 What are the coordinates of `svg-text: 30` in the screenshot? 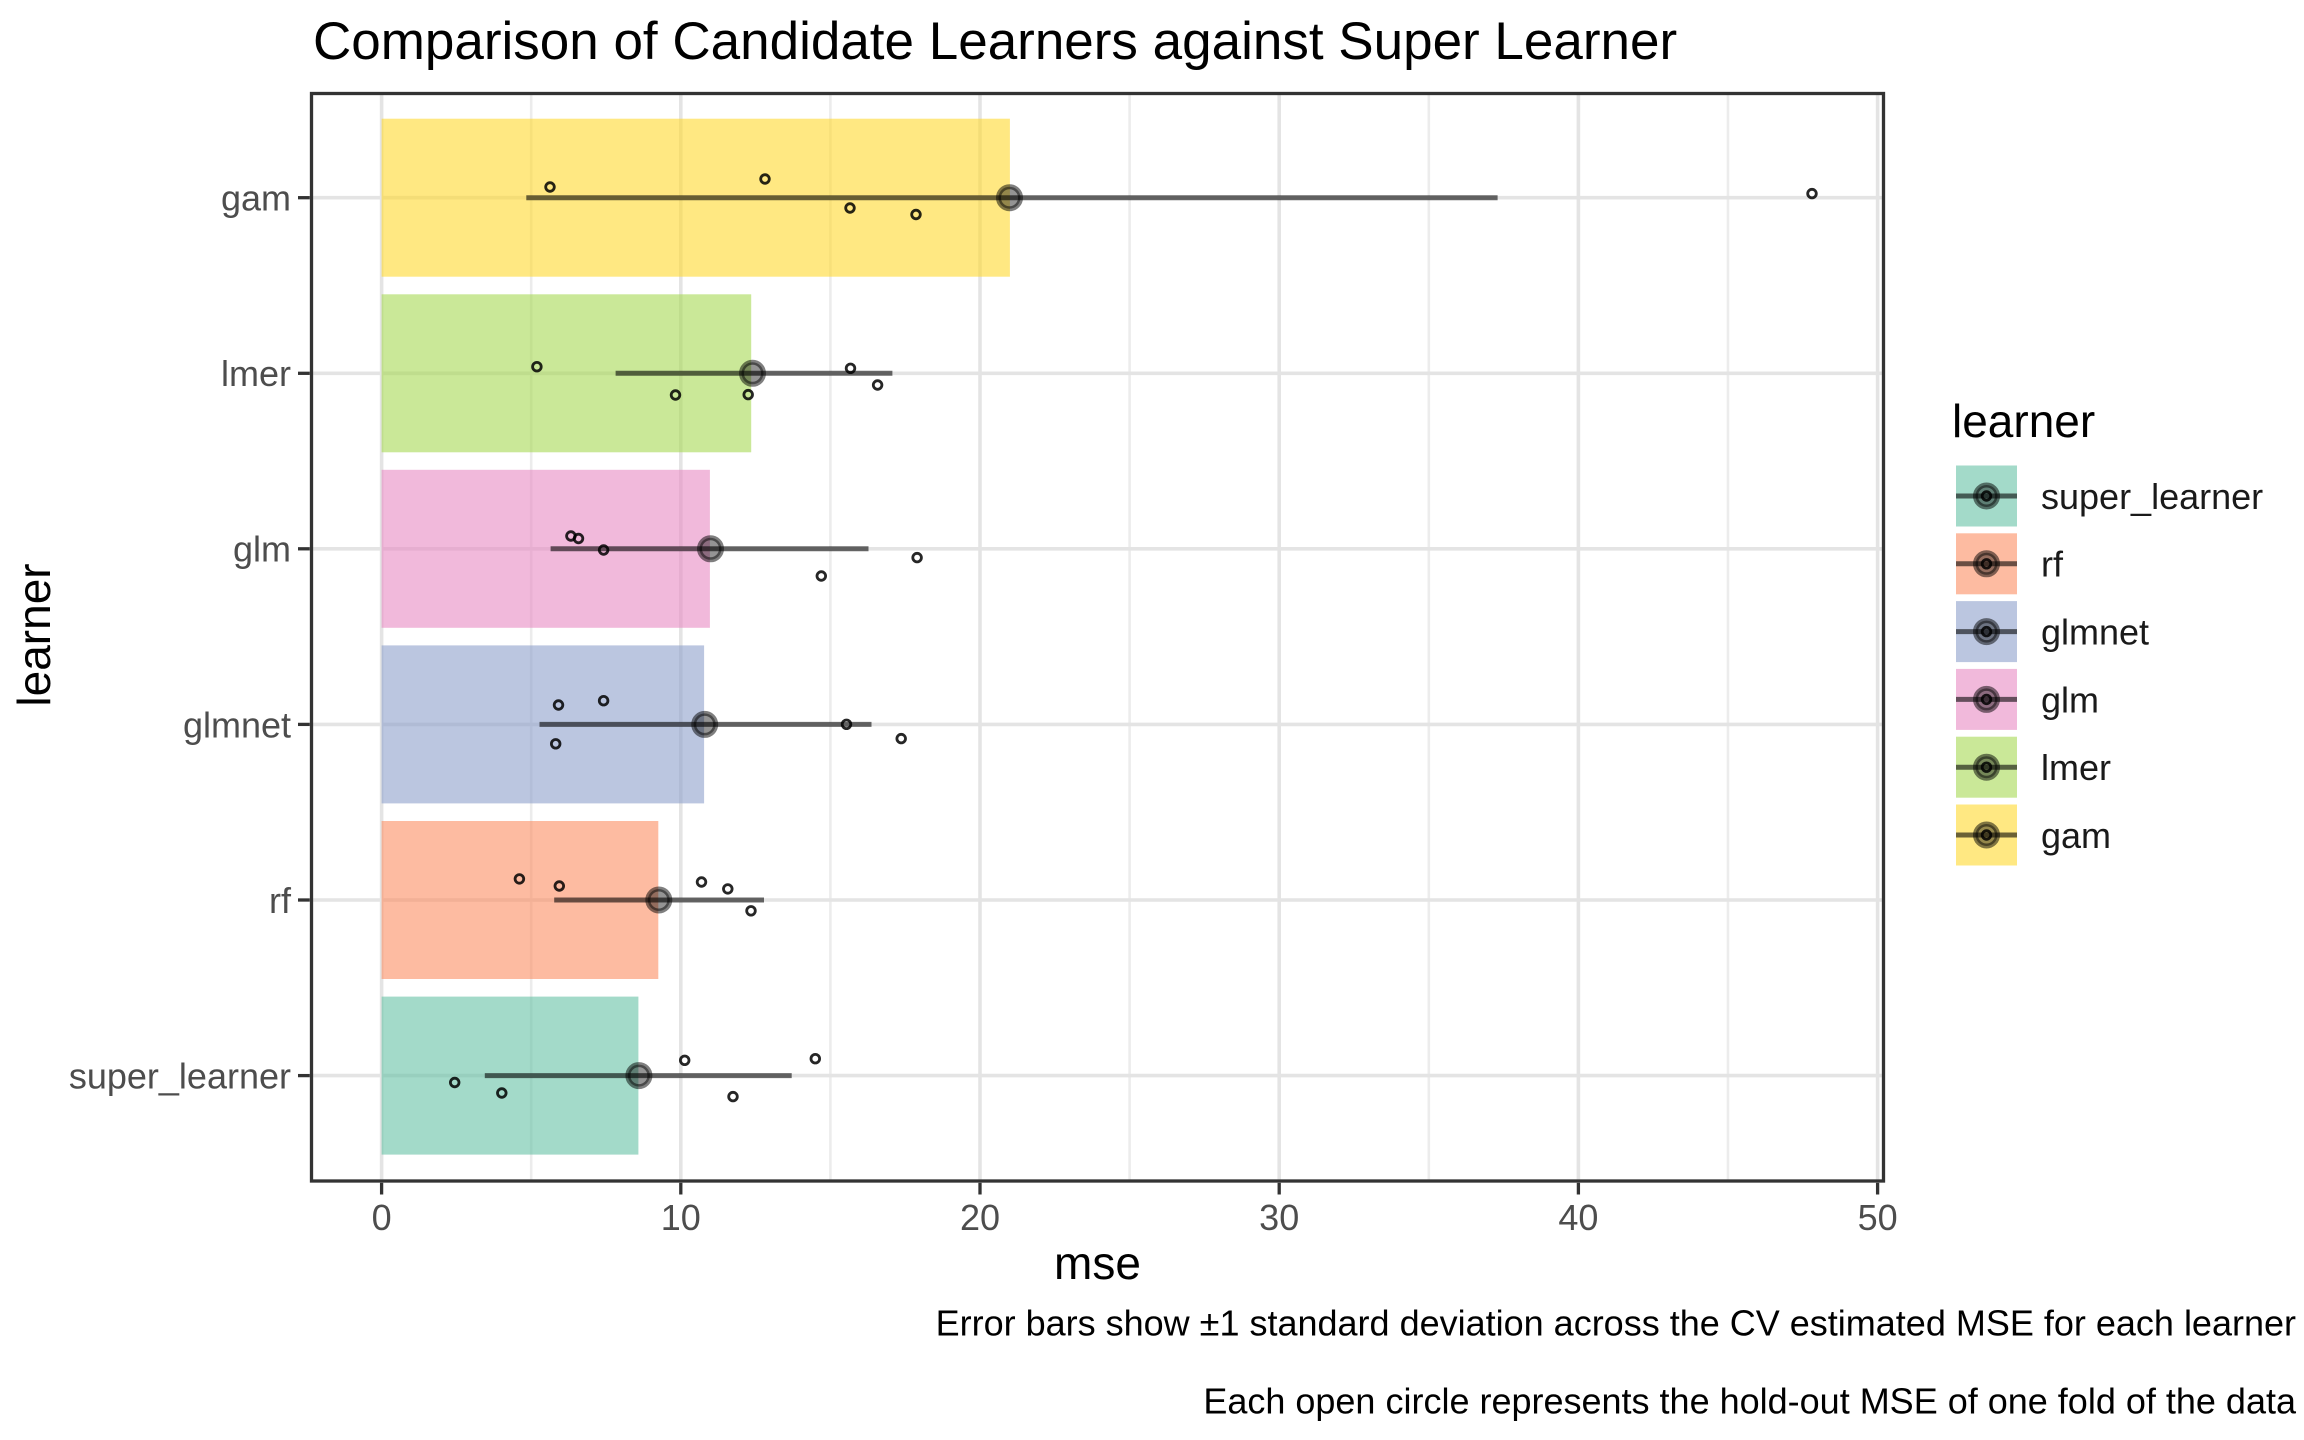 It's located at (1279, 1217).